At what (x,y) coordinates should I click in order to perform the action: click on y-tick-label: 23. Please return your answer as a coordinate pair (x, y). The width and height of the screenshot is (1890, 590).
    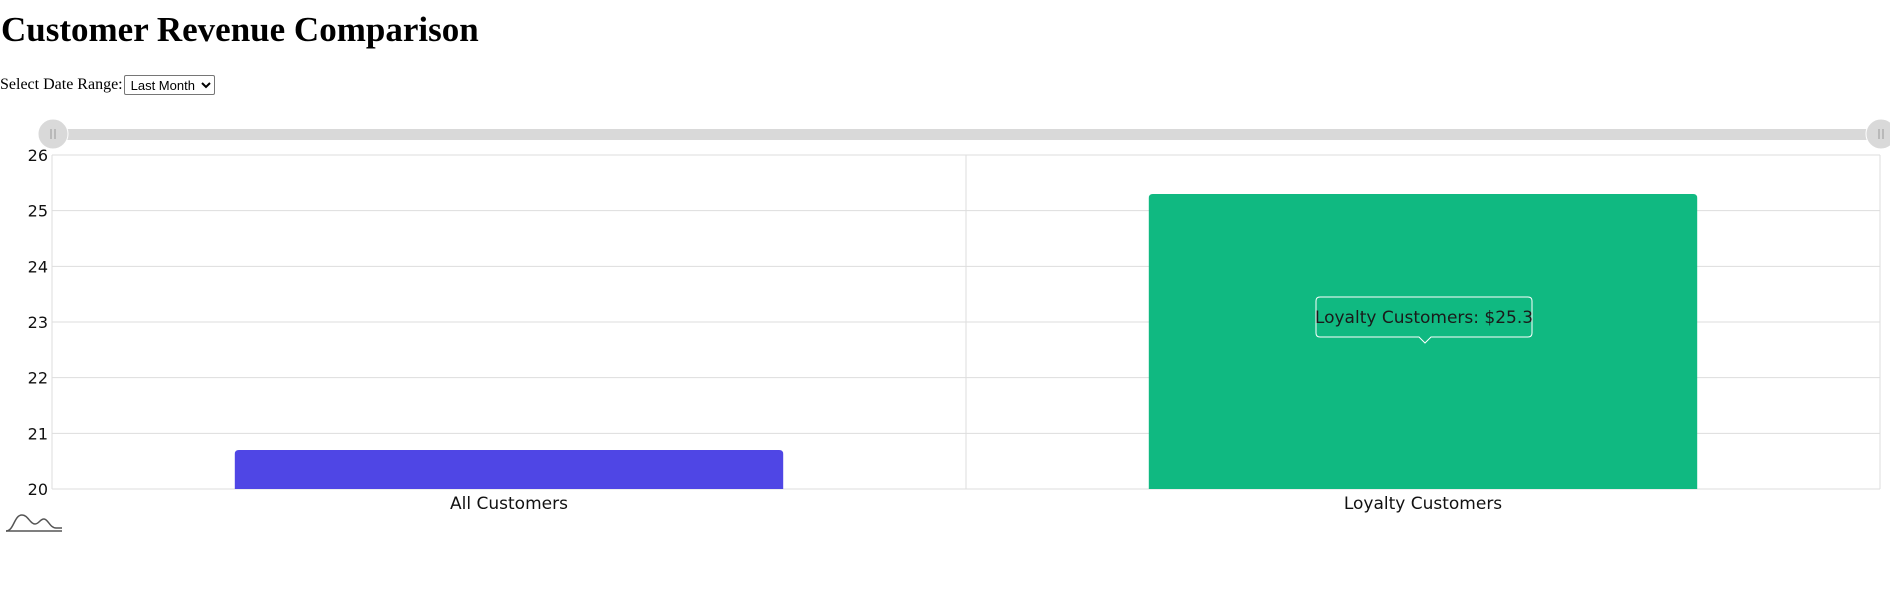
    Looking at the image, I should click on (38, 322).